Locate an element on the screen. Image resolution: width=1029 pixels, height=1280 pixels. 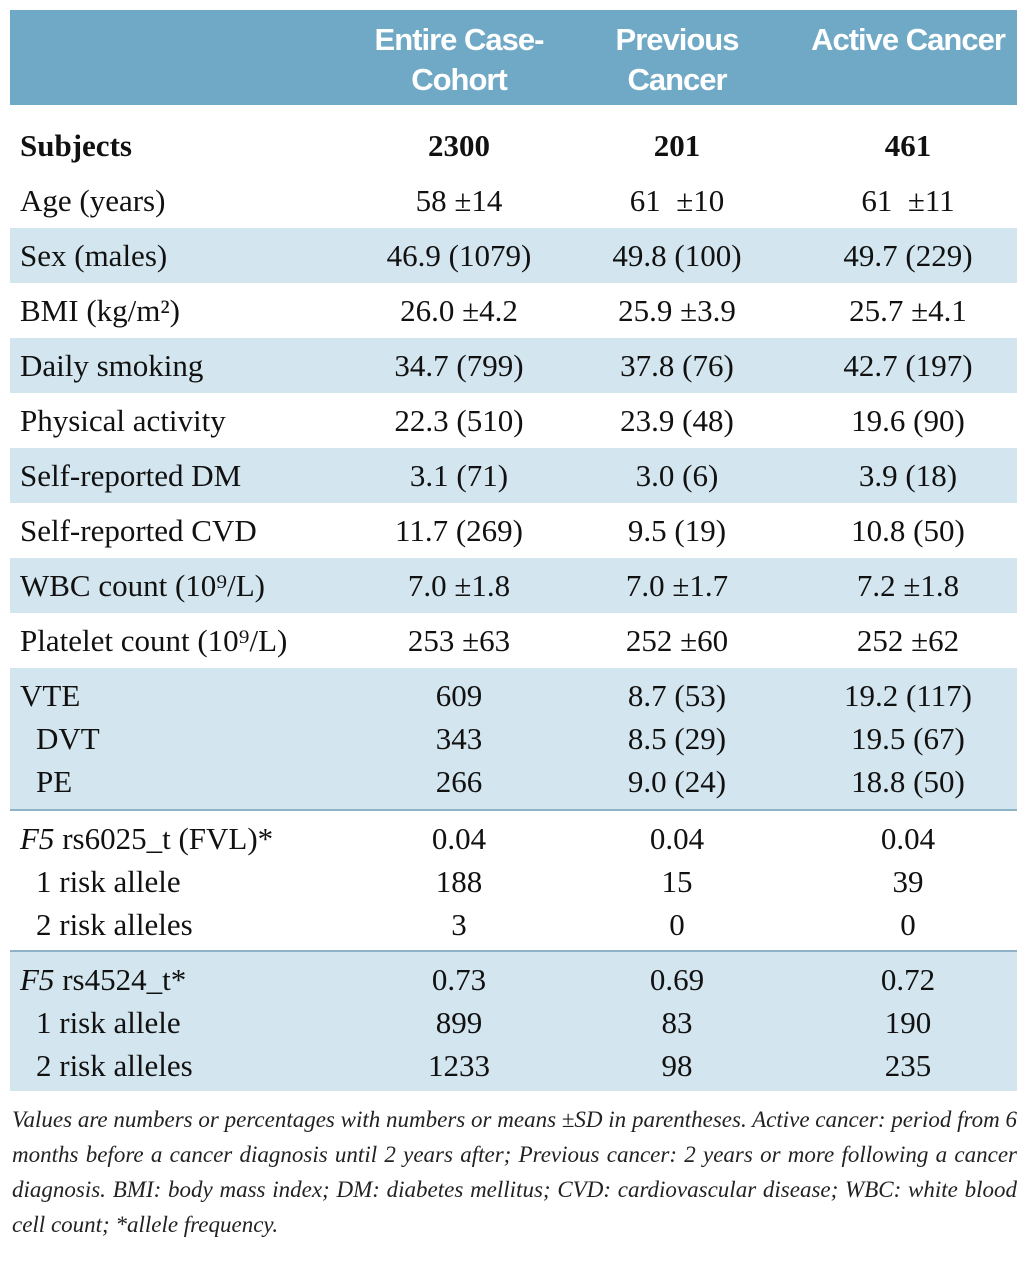
row-label: BMI (kg/m²) is located at coordinates (100, 310).